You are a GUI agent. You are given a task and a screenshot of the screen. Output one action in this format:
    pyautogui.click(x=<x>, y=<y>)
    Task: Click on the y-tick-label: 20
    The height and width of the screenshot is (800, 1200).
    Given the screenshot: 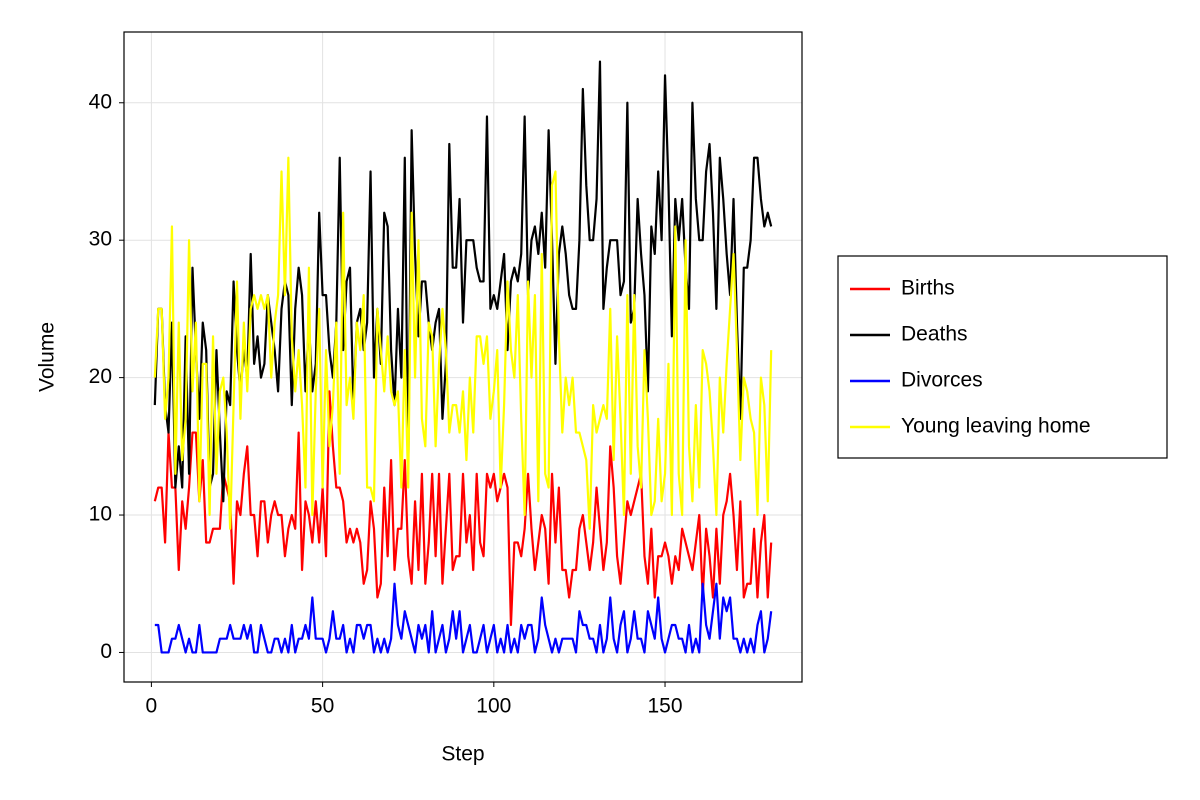 What is the action you would take?
    pyautogui.click(x=100, y=376)
    